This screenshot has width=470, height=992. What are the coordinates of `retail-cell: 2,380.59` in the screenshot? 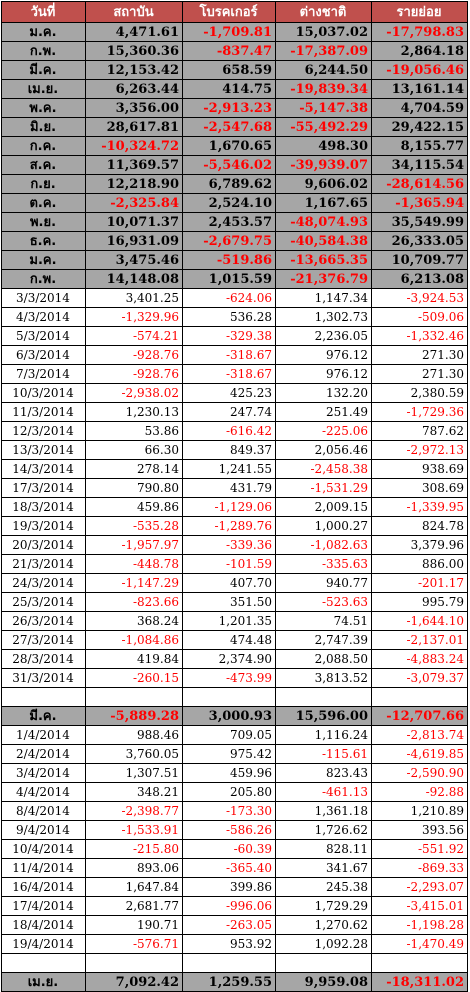 It's located at (419, 393).